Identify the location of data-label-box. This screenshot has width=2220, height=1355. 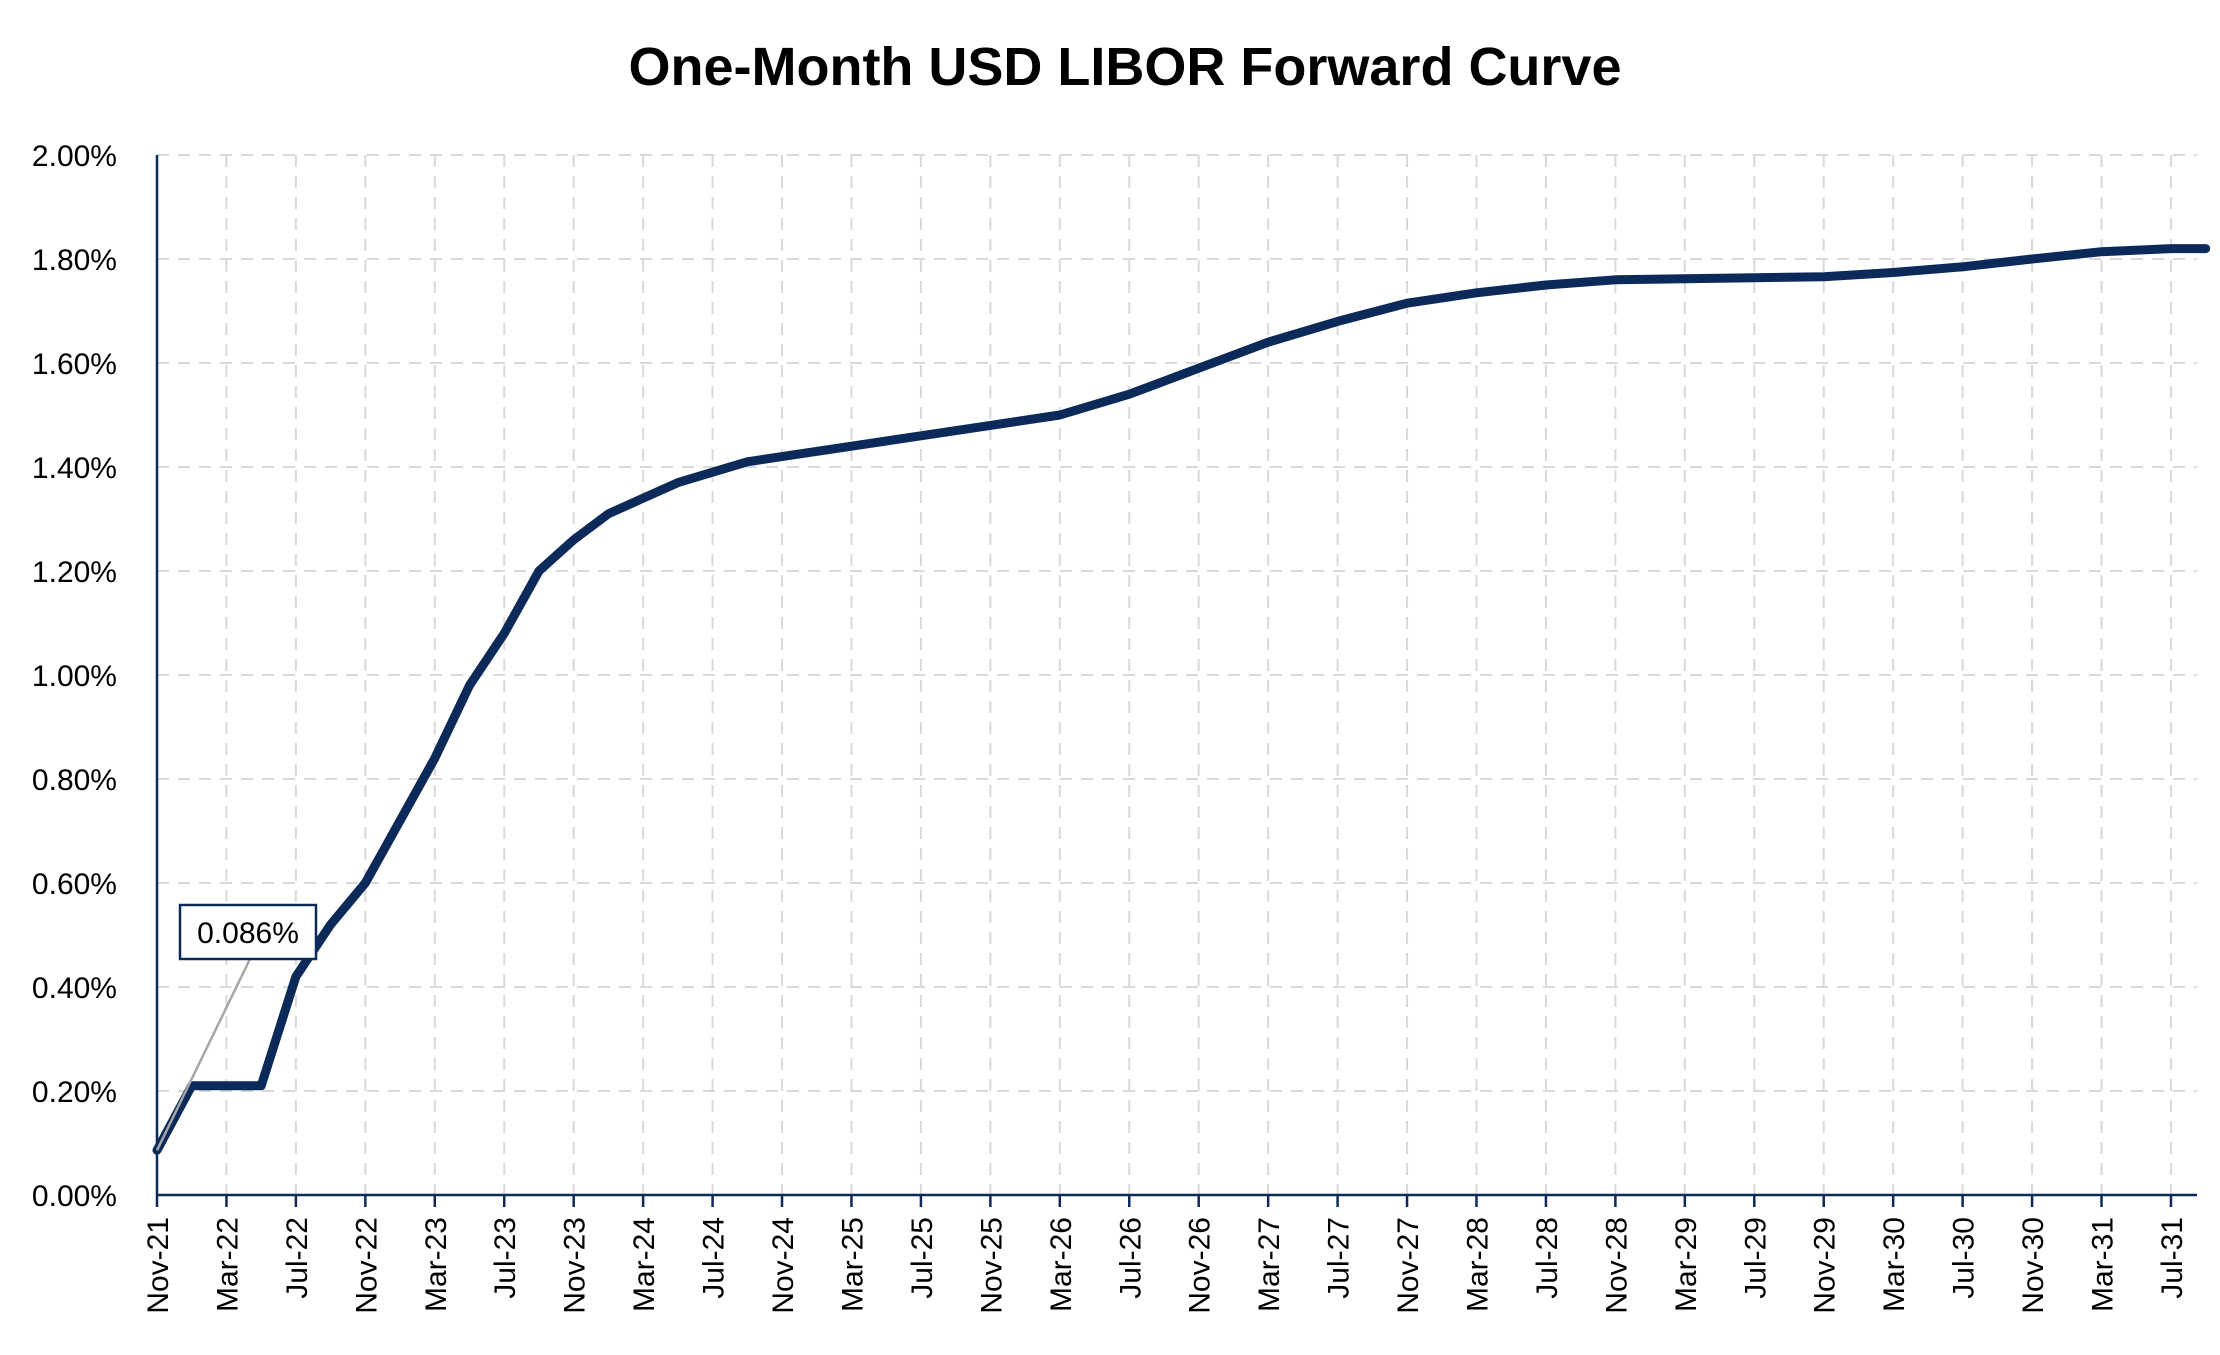
(248, 932).